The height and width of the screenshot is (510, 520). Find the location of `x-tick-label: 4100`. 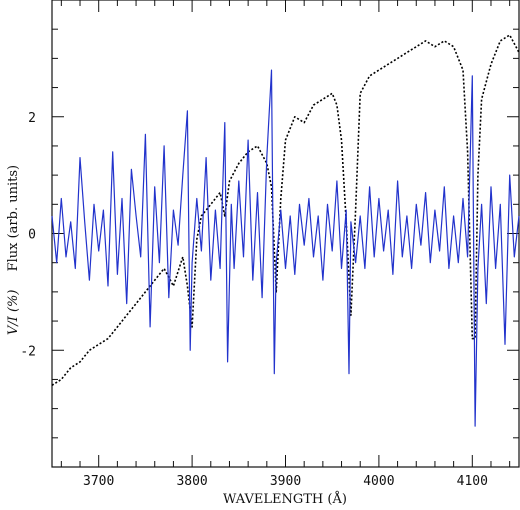

x-tick-label: 4100 is located at coordinates (472, 481).